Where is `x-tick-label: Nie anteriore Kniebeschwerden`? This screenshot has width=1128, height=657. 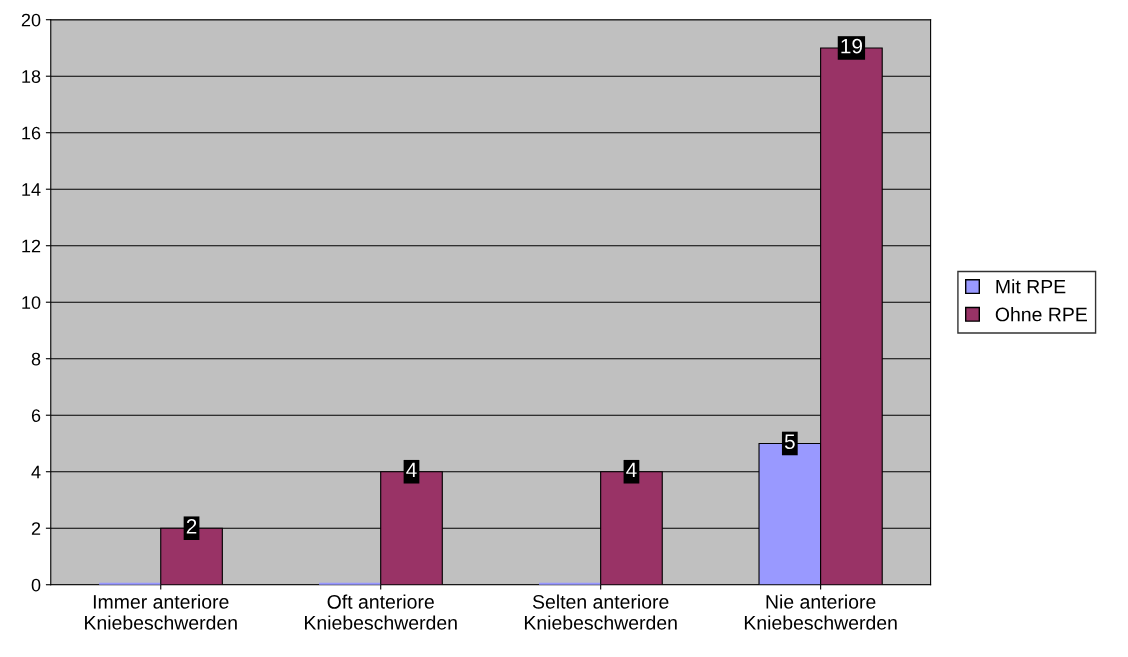
x-tick-label: Nie anteriore Kniebeschwerden is located at coordinates (820, 612).